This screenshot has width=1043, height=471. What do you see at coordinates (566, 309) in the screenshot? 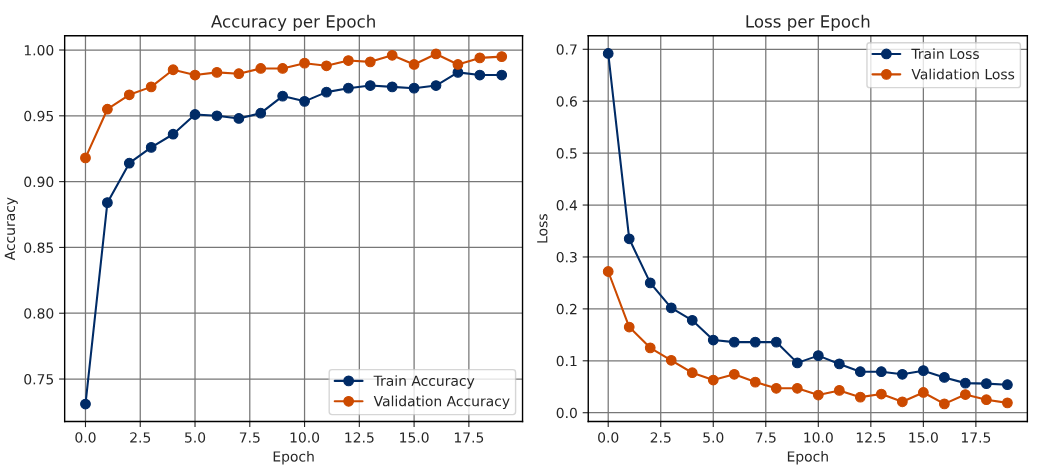
I see `y-tick-label: 0.2` at bounding box center [566, 309].